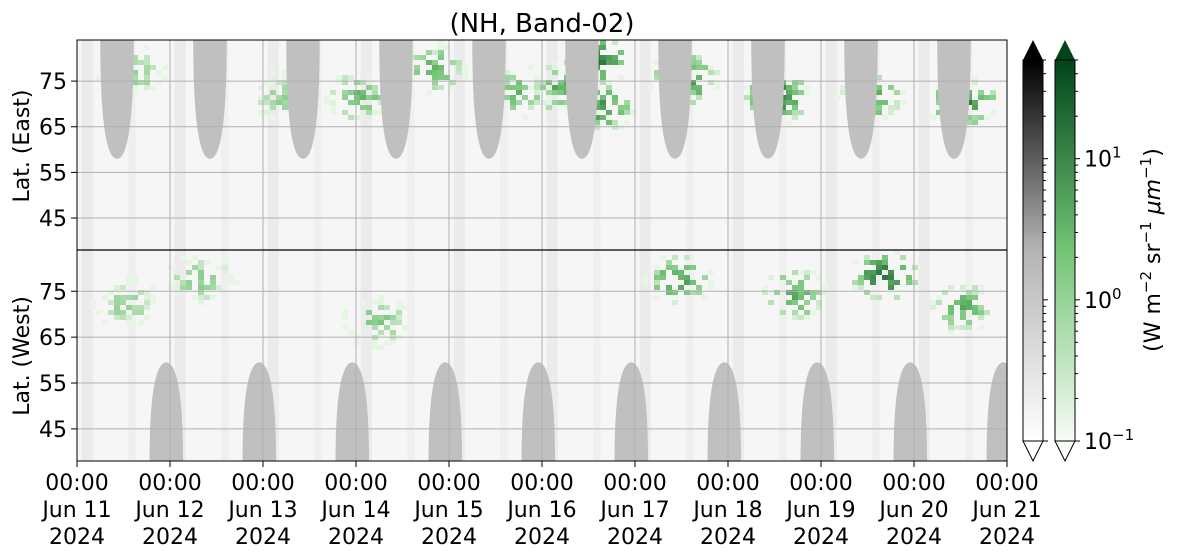  What do you see at coordinates (58, 151) in the screenshot?
I see `y-axis-east: 45 55 65 75` at bounding box center [58, 151].